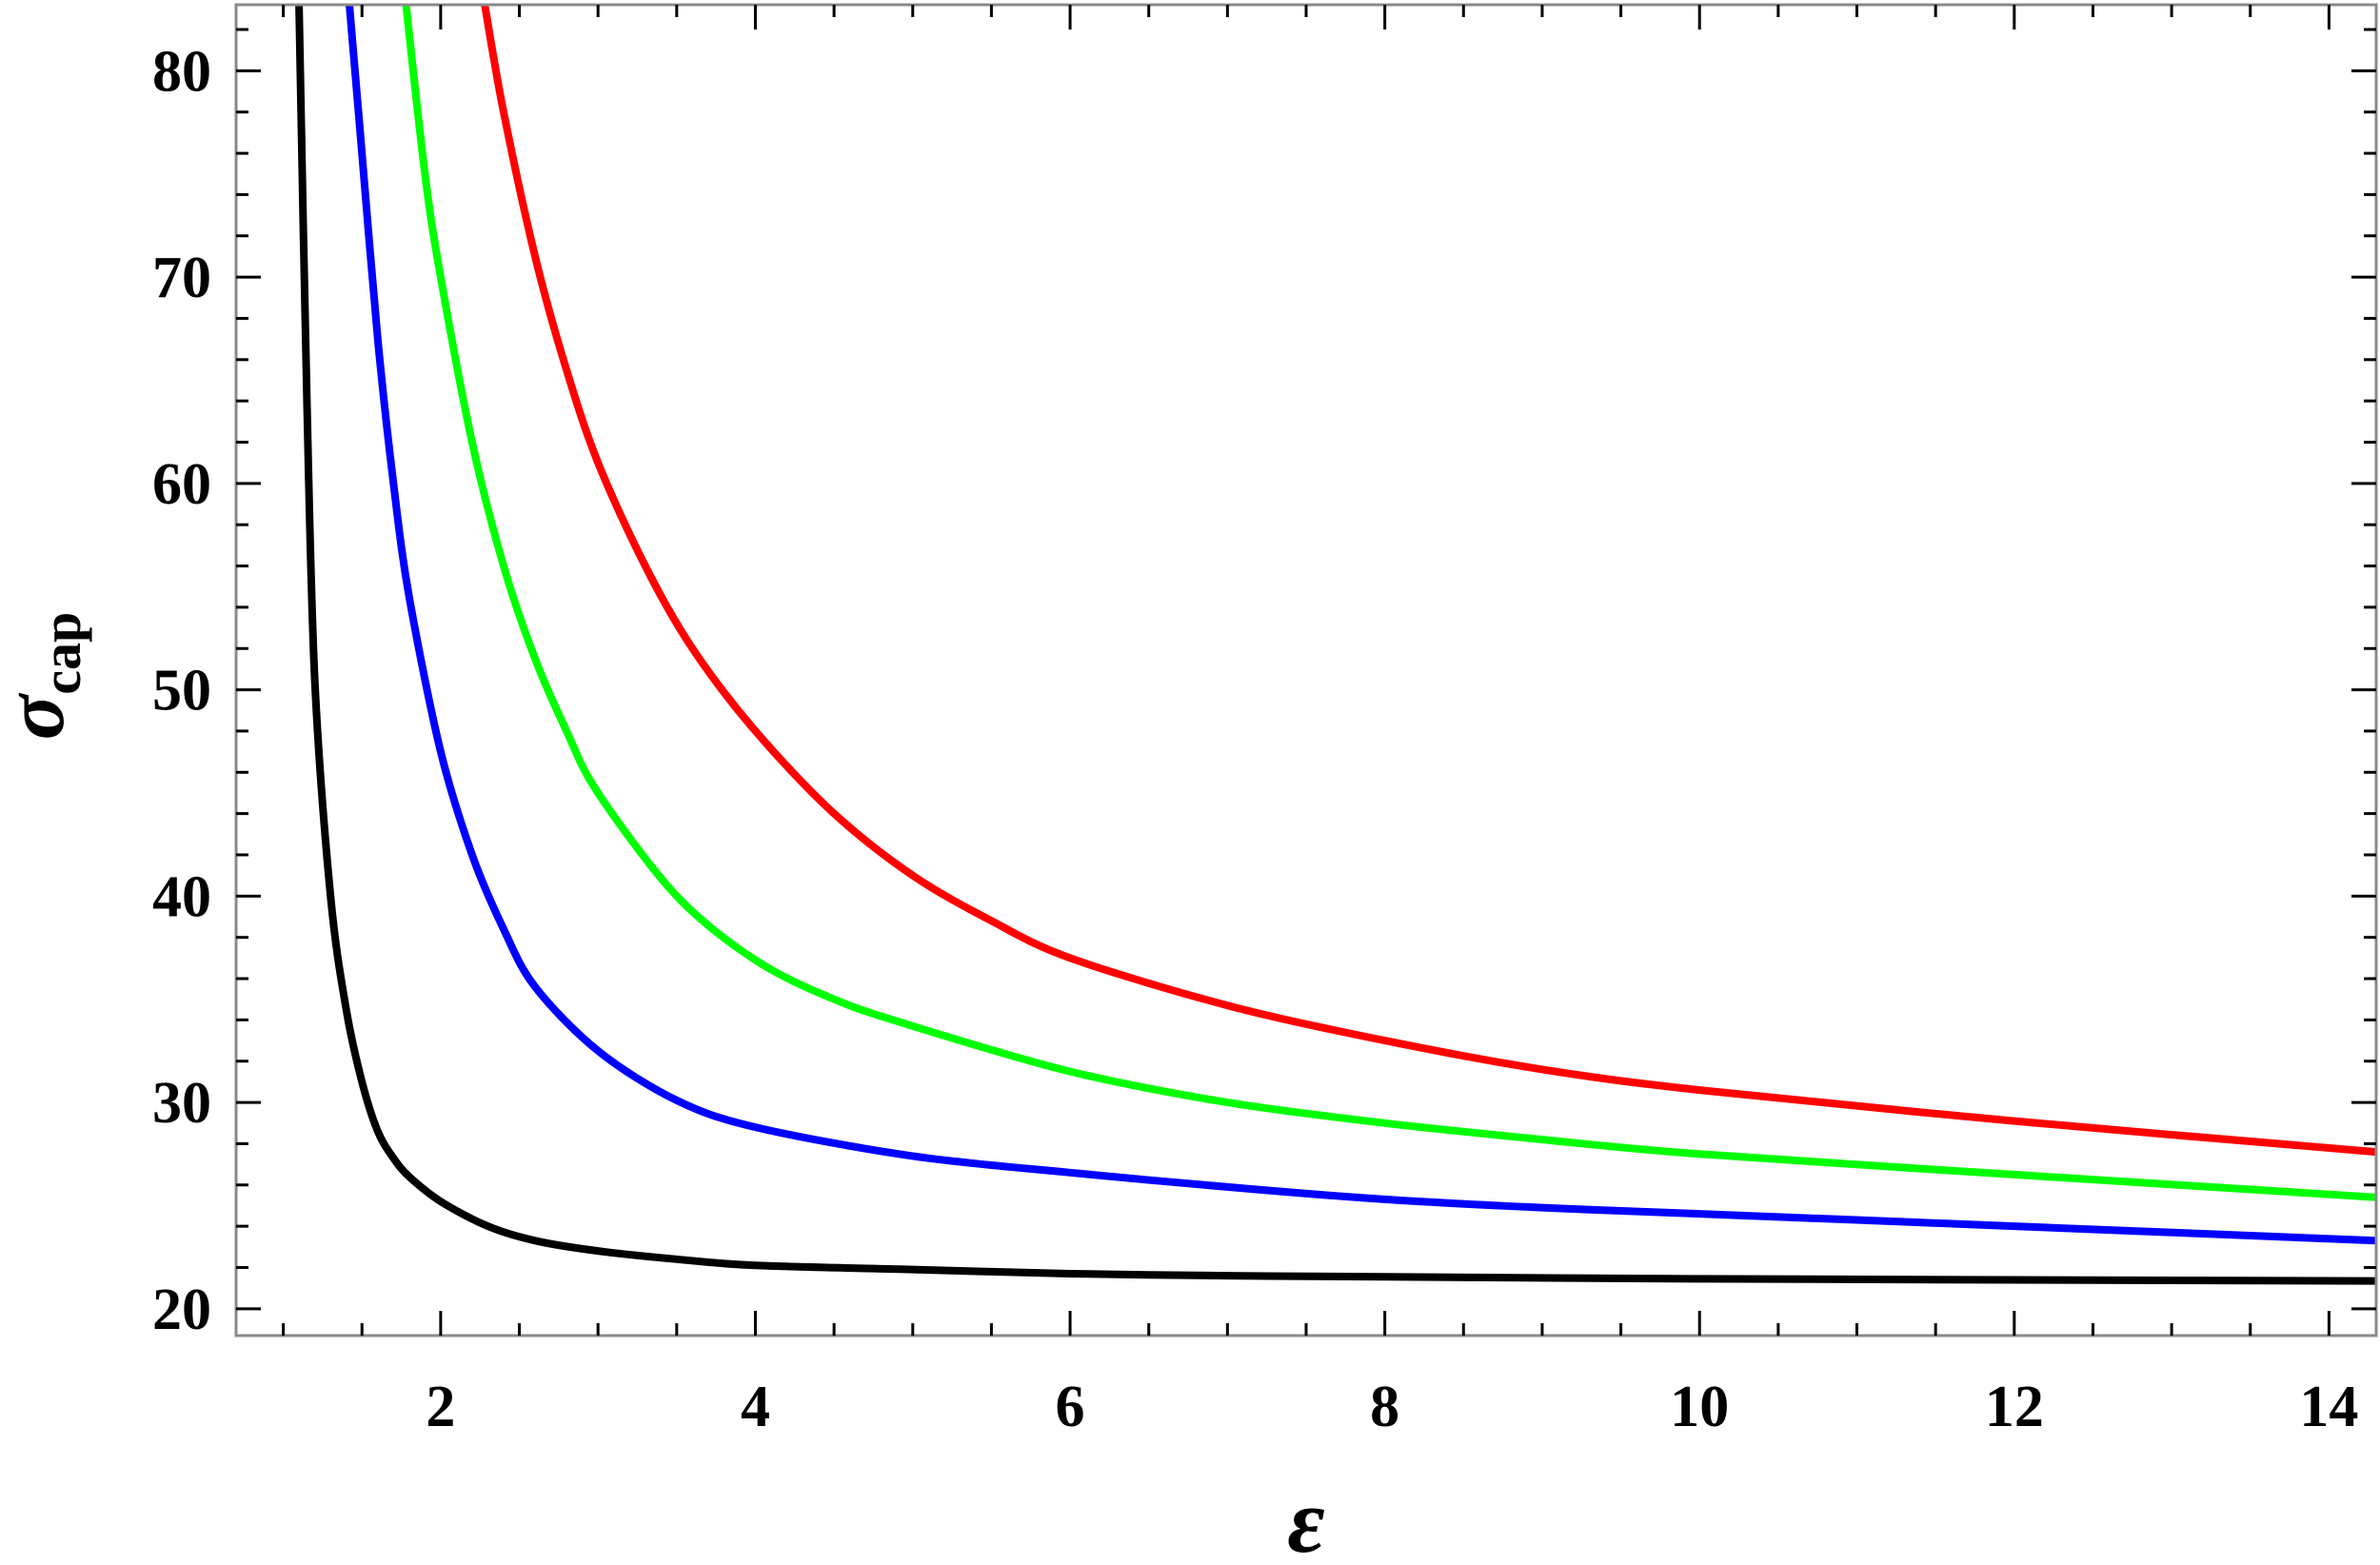 This screenshot has height=1565, width=2380. Describe the element at coordinates (181, 1103) in the screenshot. I see `y-tick-label-30: 30` at that location.